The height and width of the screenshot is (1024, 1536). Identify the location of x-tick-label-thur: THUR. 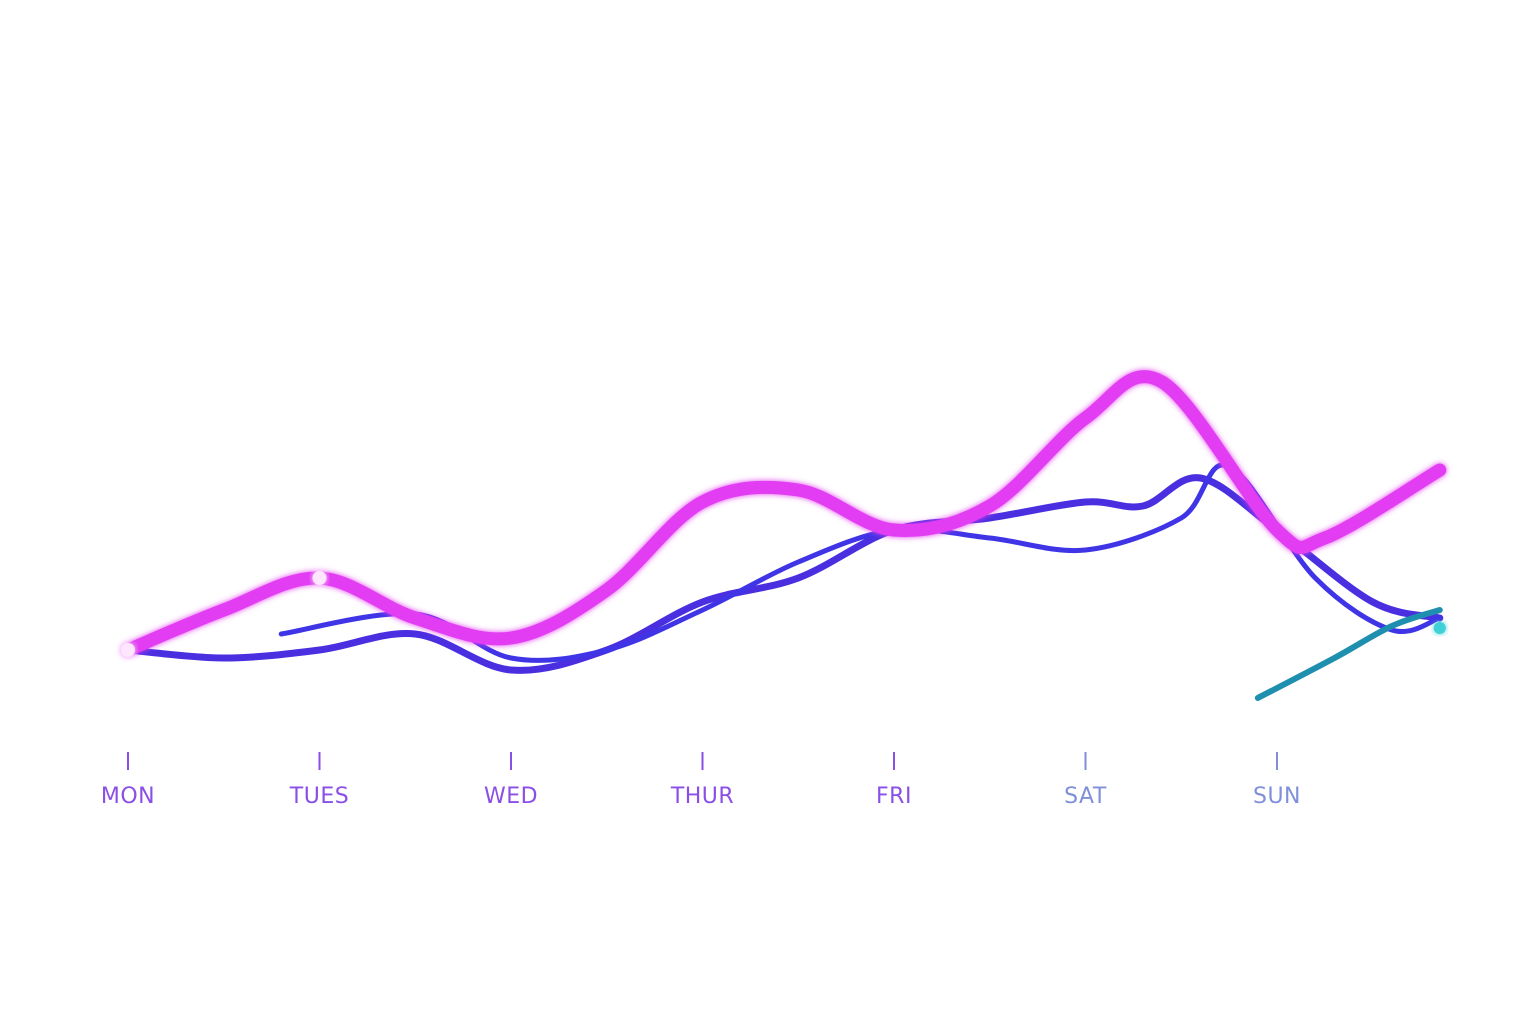
(702, 796).